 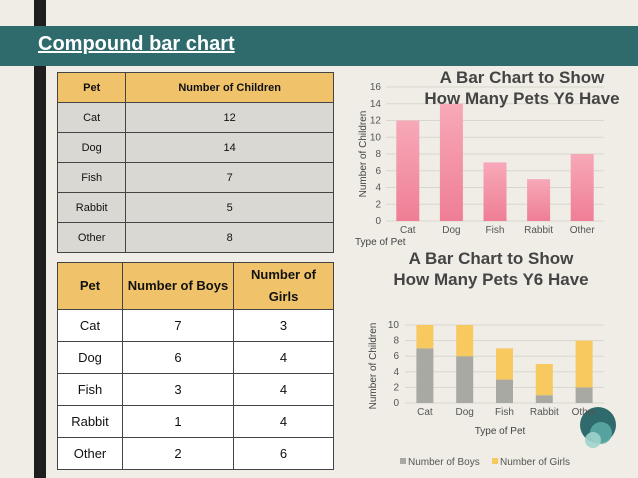 What do you see at coordinates (319, 46) in the screenshot?
I see `title-bar` at bounding box center [319, 46].